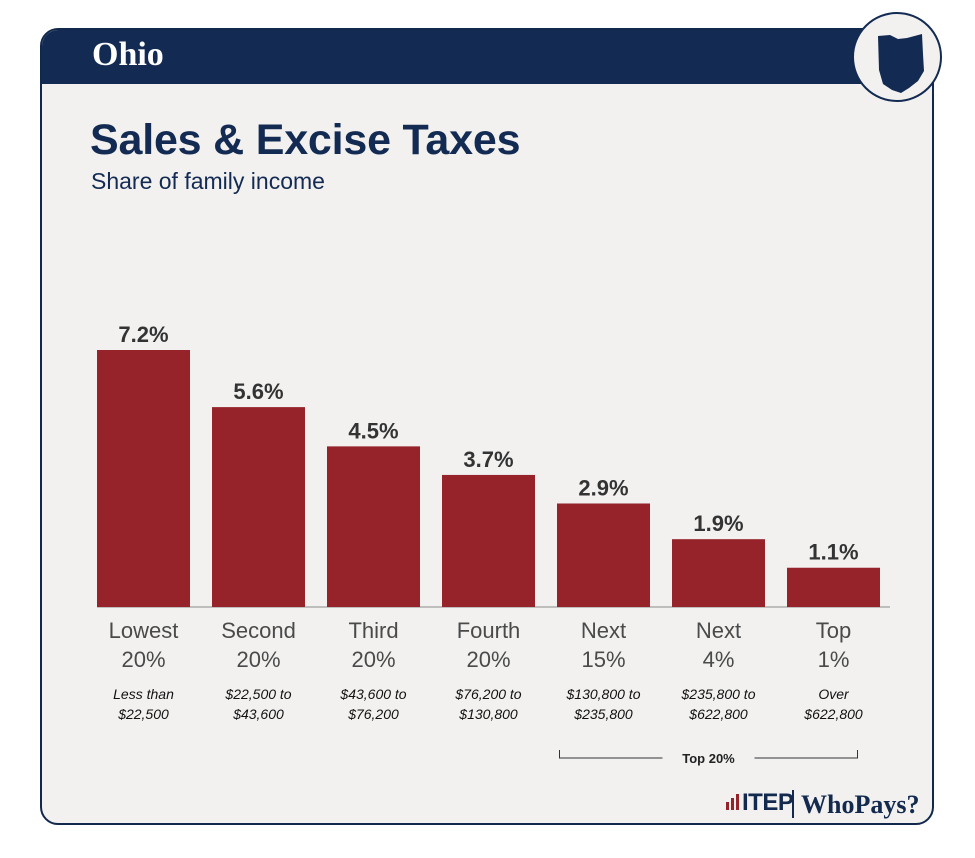  I want to click on state-name: Ohio, so click(128, 54).